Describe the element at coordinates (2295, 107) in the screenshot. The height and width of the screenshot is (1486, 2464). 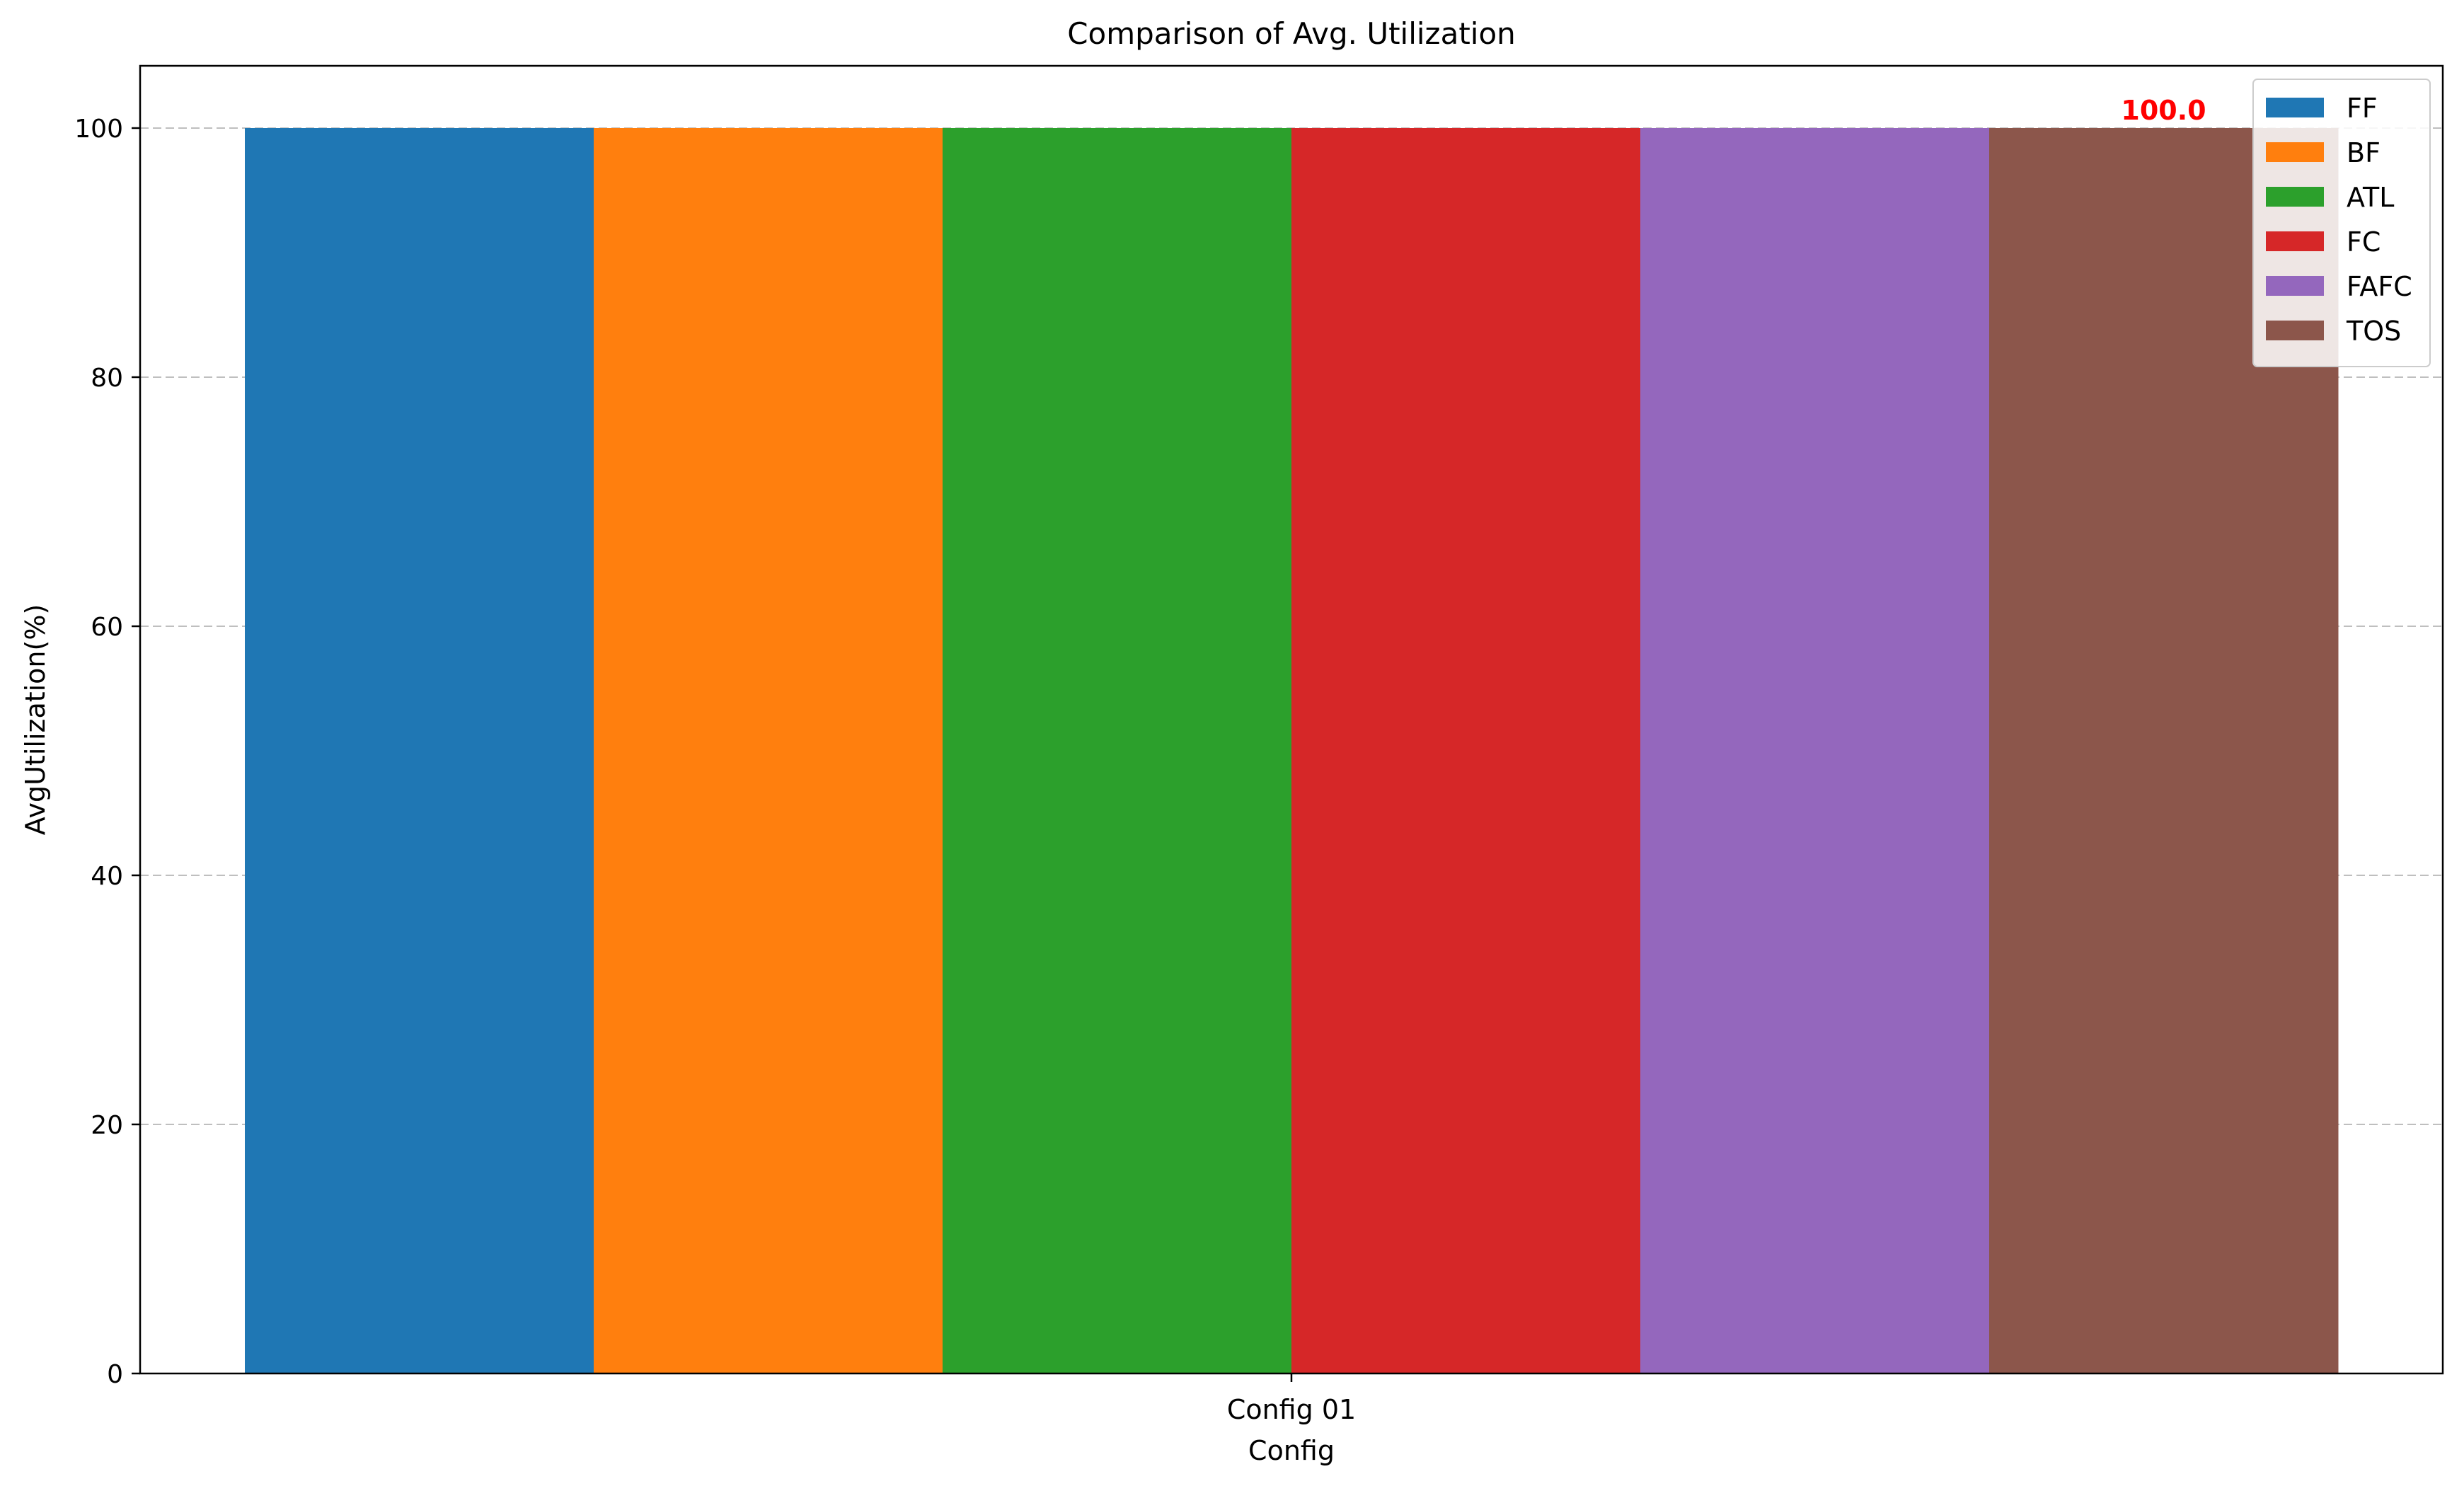
I see `legend-swatch-ff` at that location.